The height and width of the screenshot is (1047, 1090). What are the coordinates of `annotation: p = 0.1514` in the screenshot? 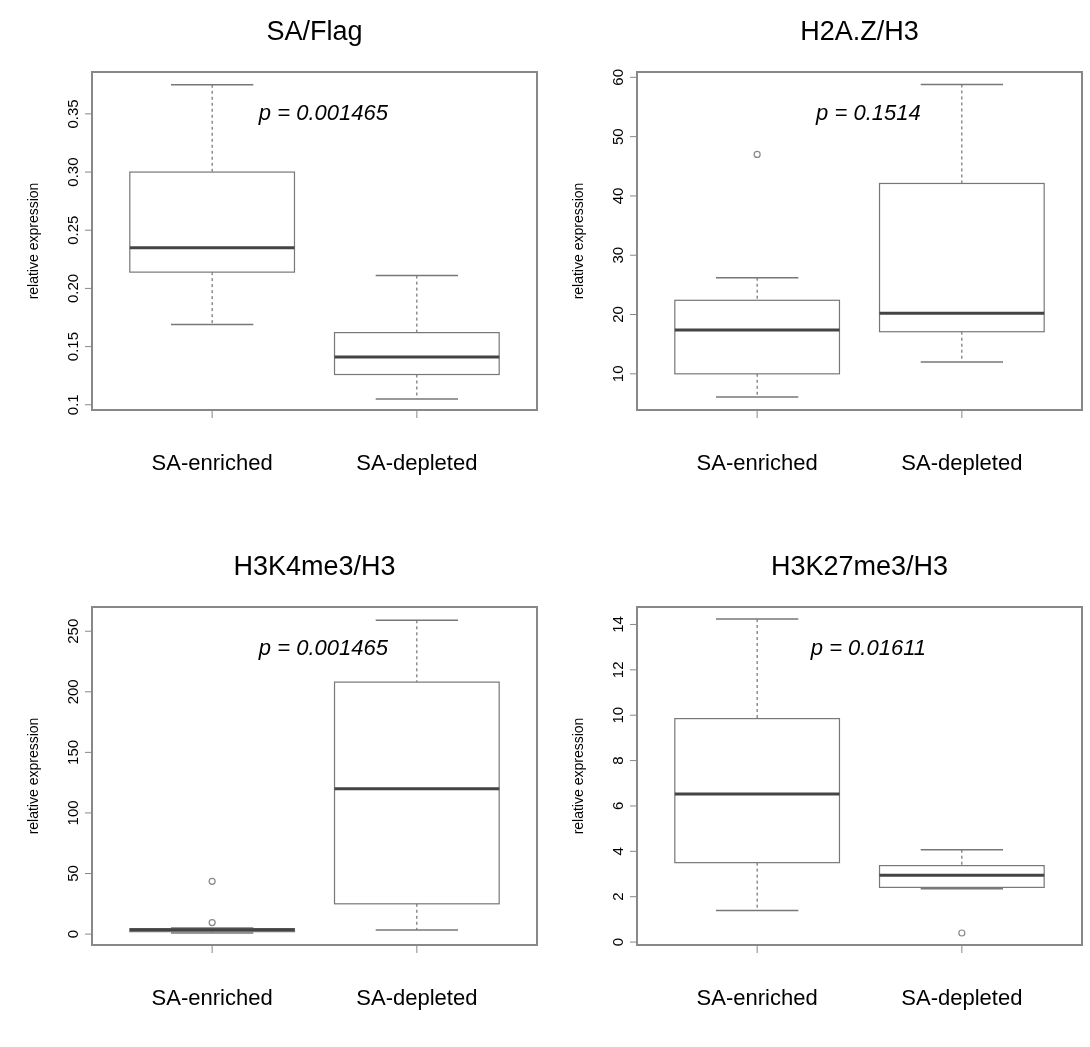 It's located at (868, 112).